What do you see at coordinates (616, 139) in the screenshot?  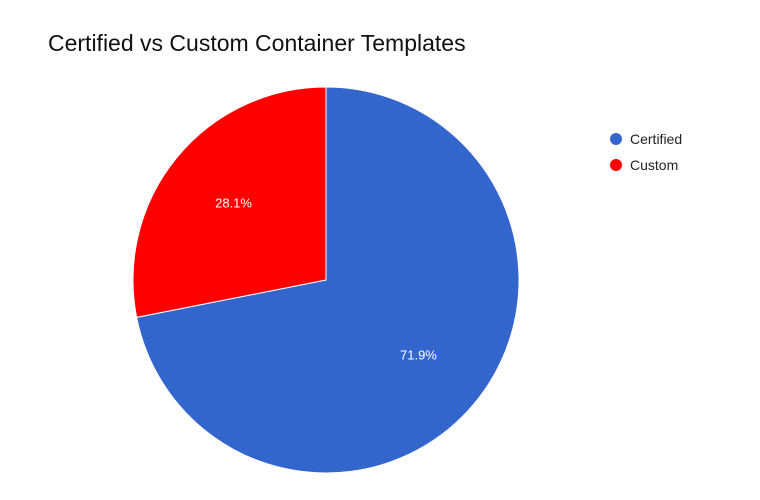 I see `legend-swatch-certified` at bounding box center [616, 139].